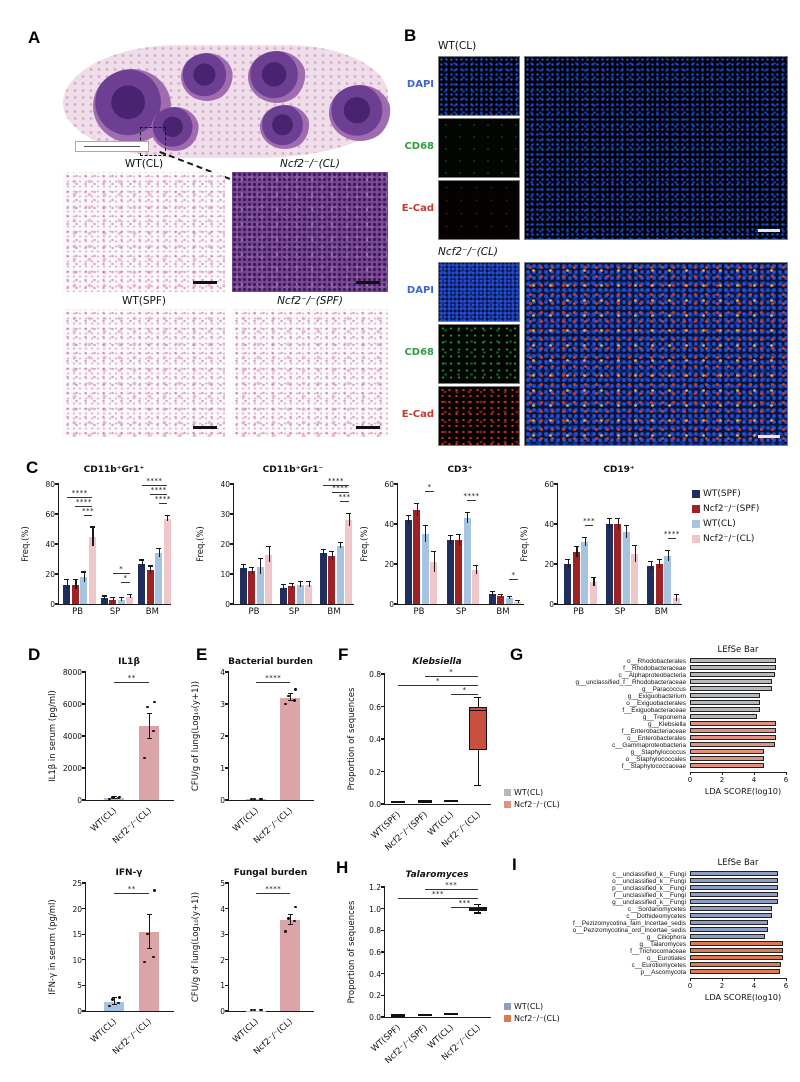 The image size is (800, 1082). I want to click on significance-stars: **, so click(131, 889).